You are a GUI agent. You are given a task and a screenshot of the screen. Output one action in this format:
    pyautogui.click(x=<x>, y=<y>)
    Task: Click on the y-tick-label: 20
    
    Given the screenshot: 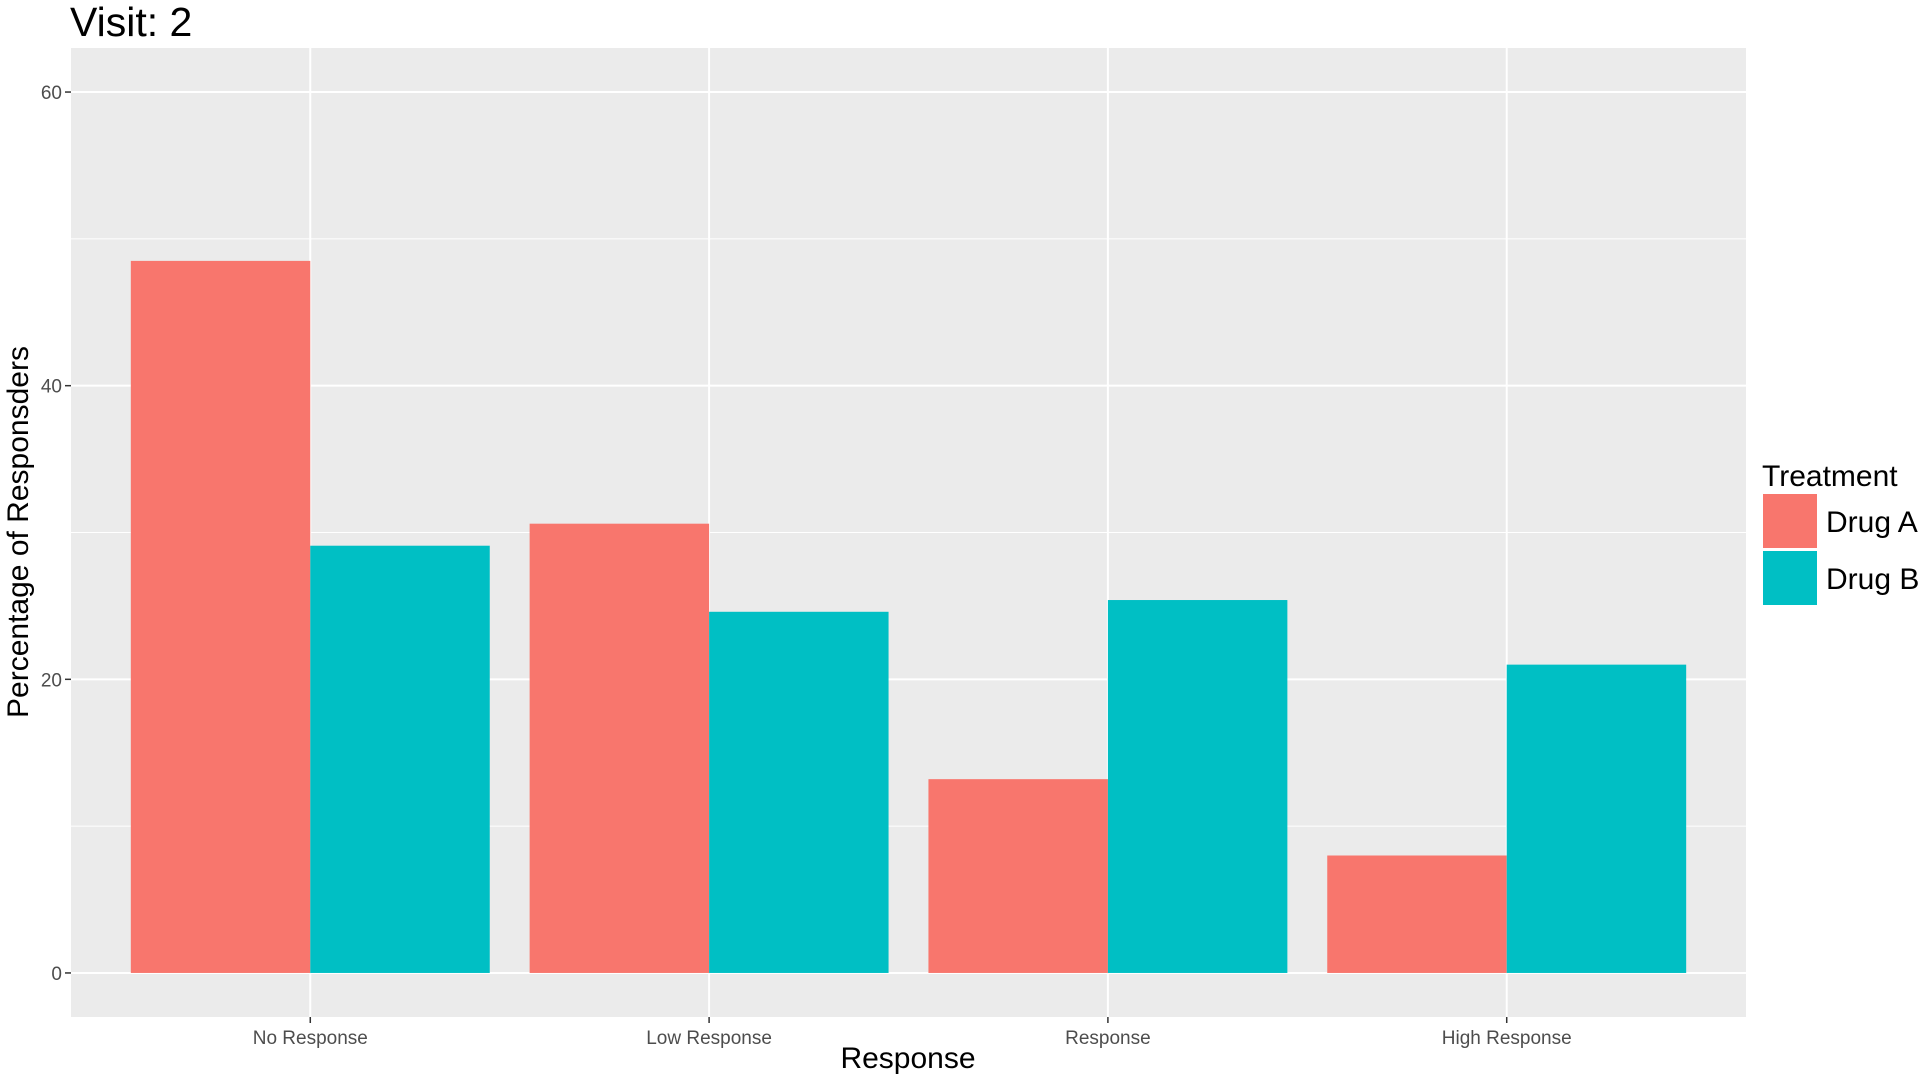 What is the action you would take?
    pyautogui.click(x=51, y=680)
    